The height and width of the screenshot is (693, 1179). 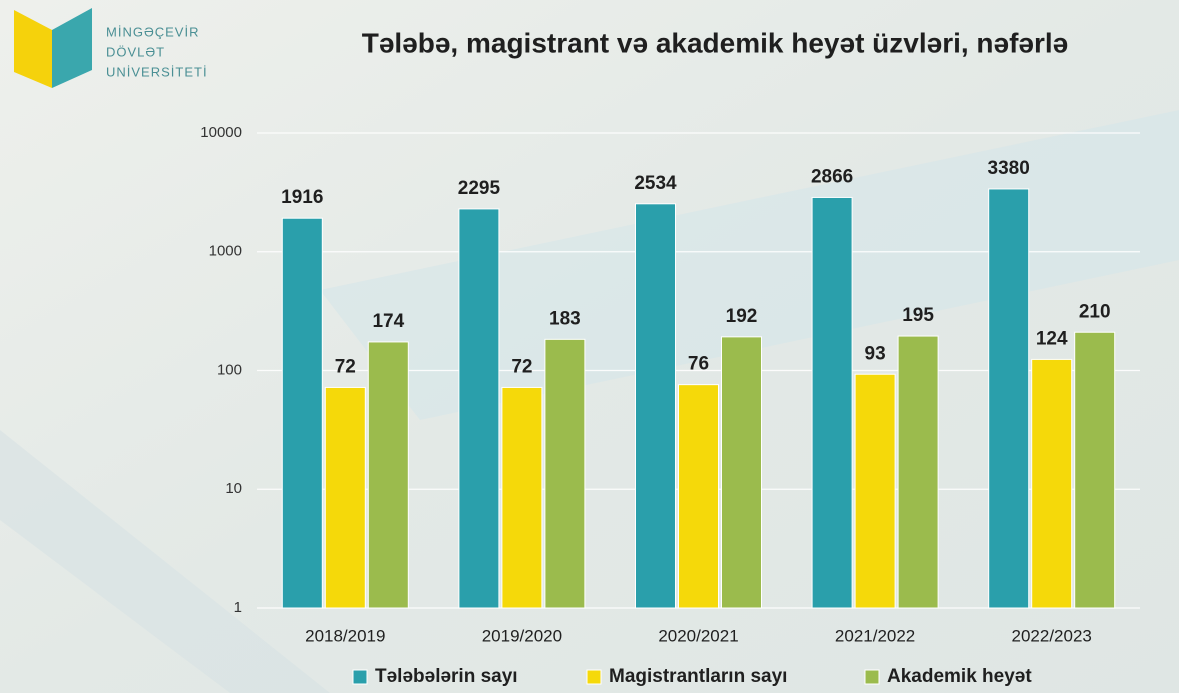 I want to click on value-label: 192, so click(x=742, y=316).